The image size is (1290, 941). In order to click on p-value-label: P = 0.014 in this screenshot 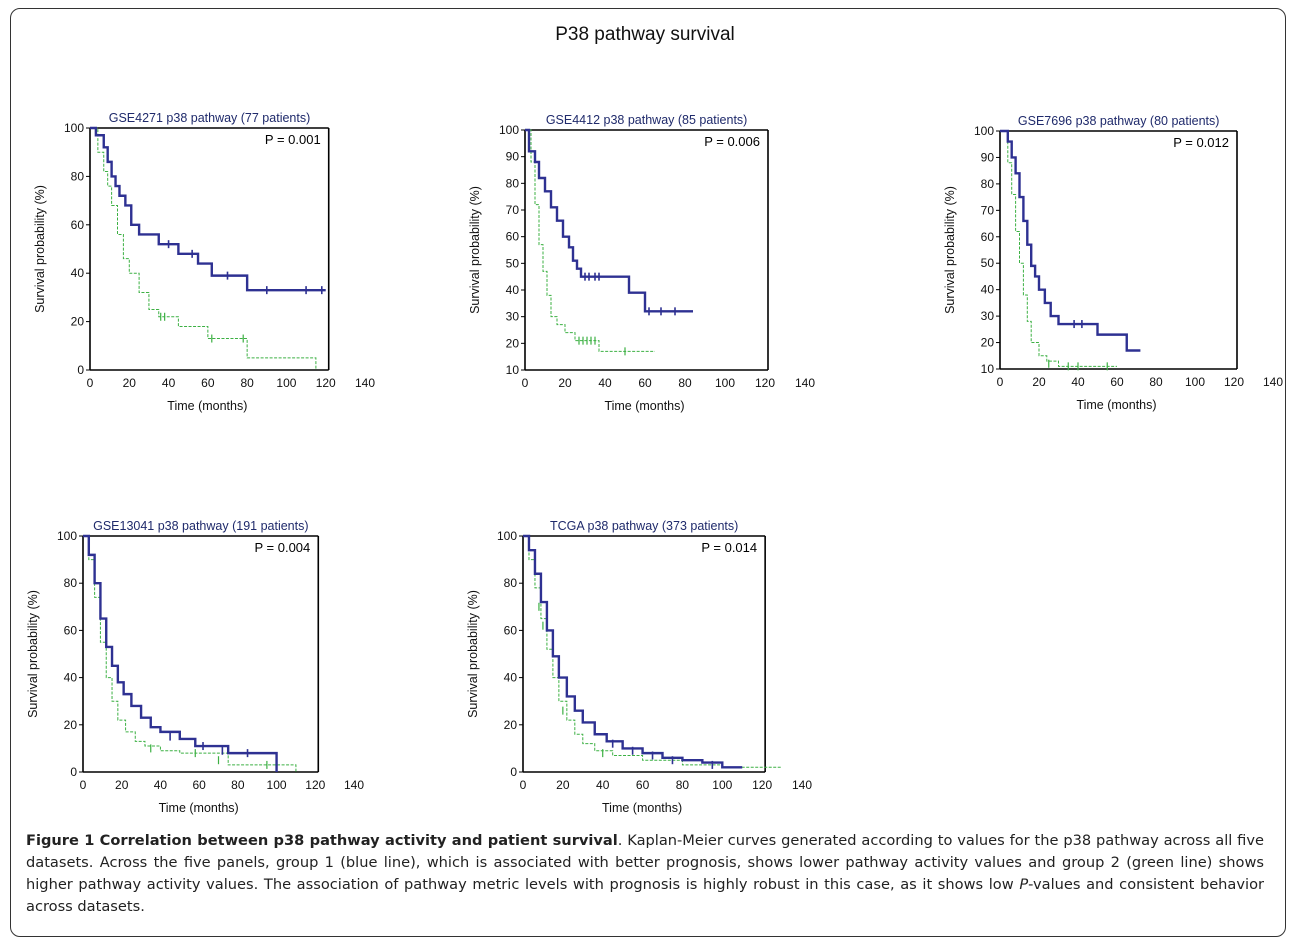, I will do `click(729, 547)`.